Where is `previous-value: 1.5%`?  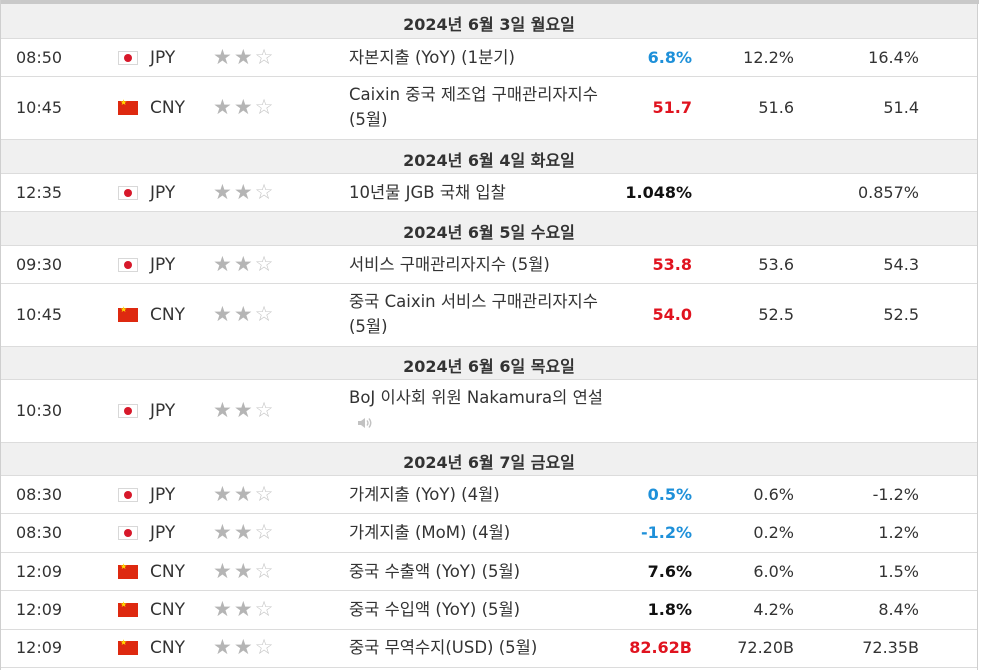 previous-value: 1.5% is located at coordinates (898, 571).